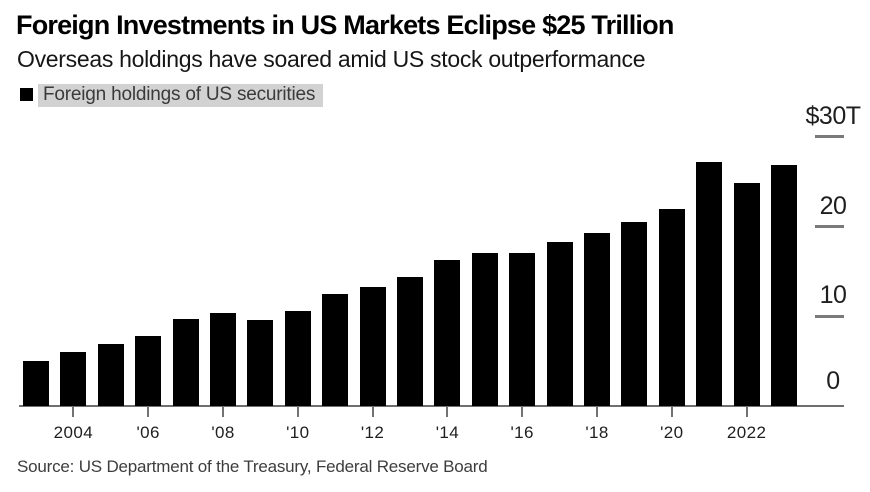 Image resolution: width=870 pixels, height=492 pixels. Describe the element at coordinates (223, 359) in the screenshot. I see `bar-2008` at that location.